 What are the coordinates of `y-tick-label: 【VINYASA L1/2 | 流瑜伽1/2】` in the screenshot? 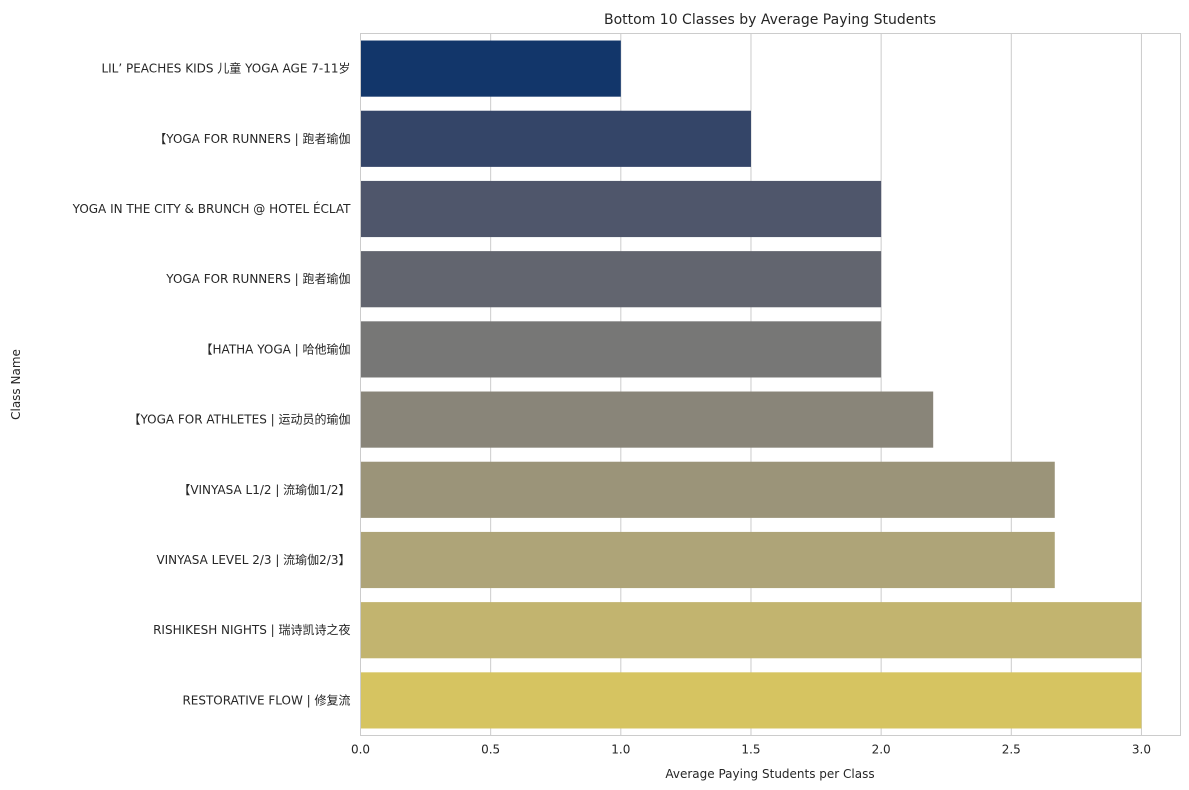 It's located at (264, 489).